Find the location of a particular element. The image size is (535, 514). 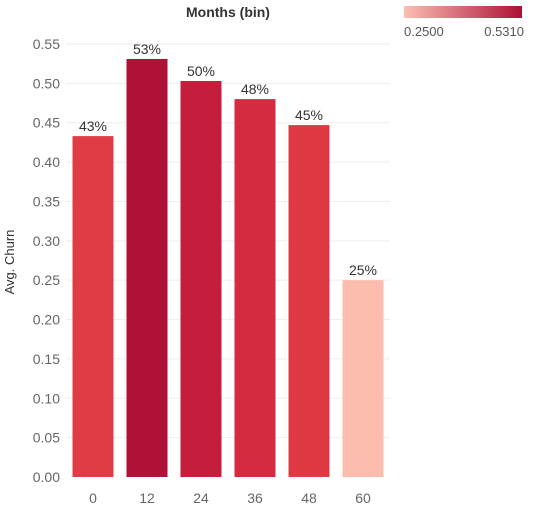

x-tick-label: 0 is located at coordinates (93, 498).